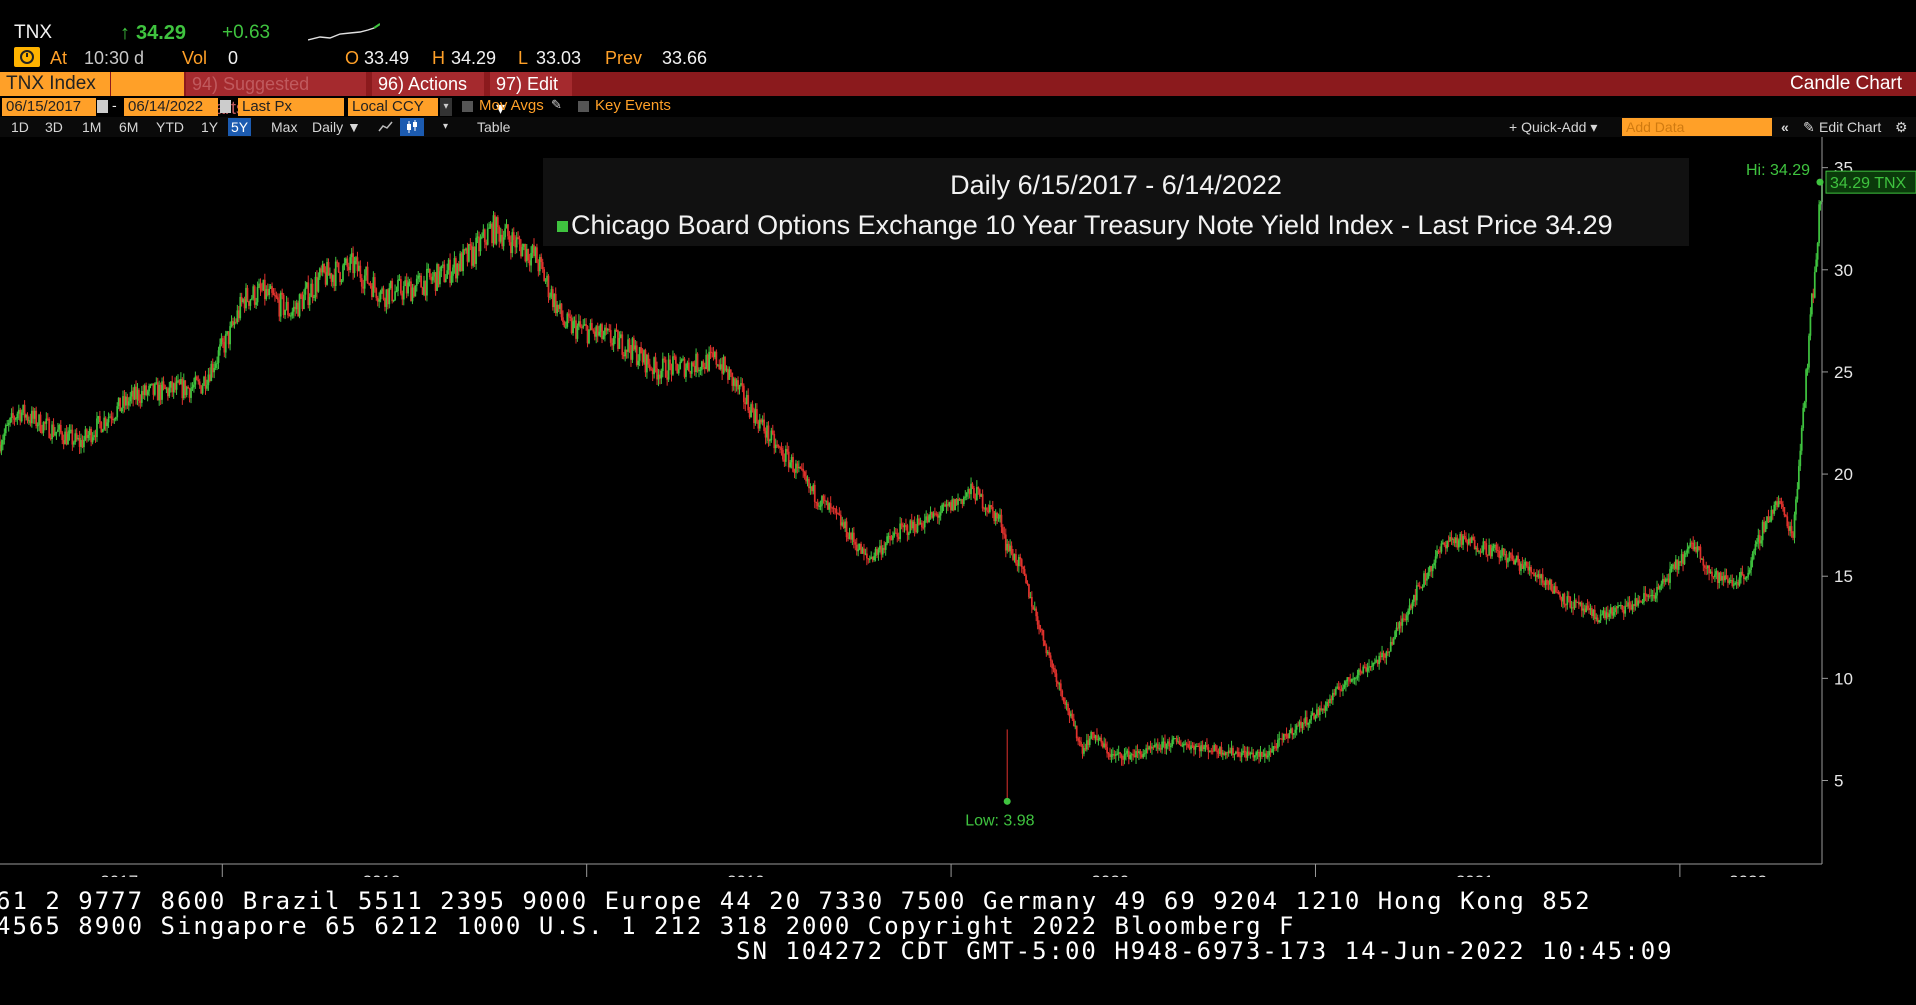 The height and width of the screenshot is (1005, 1916). Describe the element at coordinates (386, 126) in the screenshot. I see `line-chart-icon` at that location.